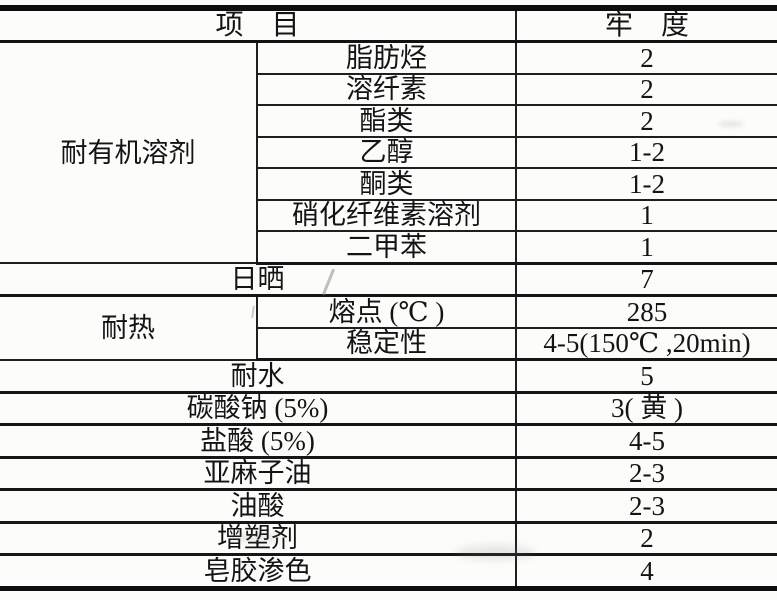 Image resolution: width=777 pixels, height=600 pixels. Describe the element at coordinates (386, 311) in the screenshot. I see `item-cell: 熔点 (℃ )` at that location.